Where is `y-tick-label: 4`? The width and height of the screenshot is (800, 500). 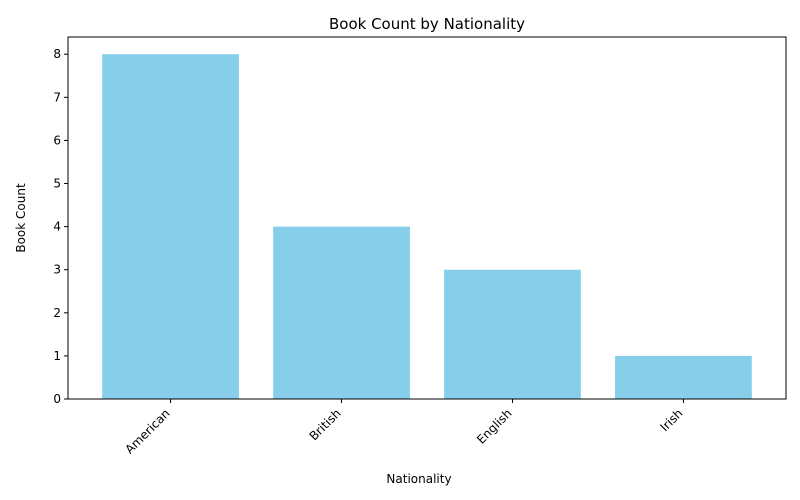 y-tick-label: 4 is located at coordinates (57, 227).